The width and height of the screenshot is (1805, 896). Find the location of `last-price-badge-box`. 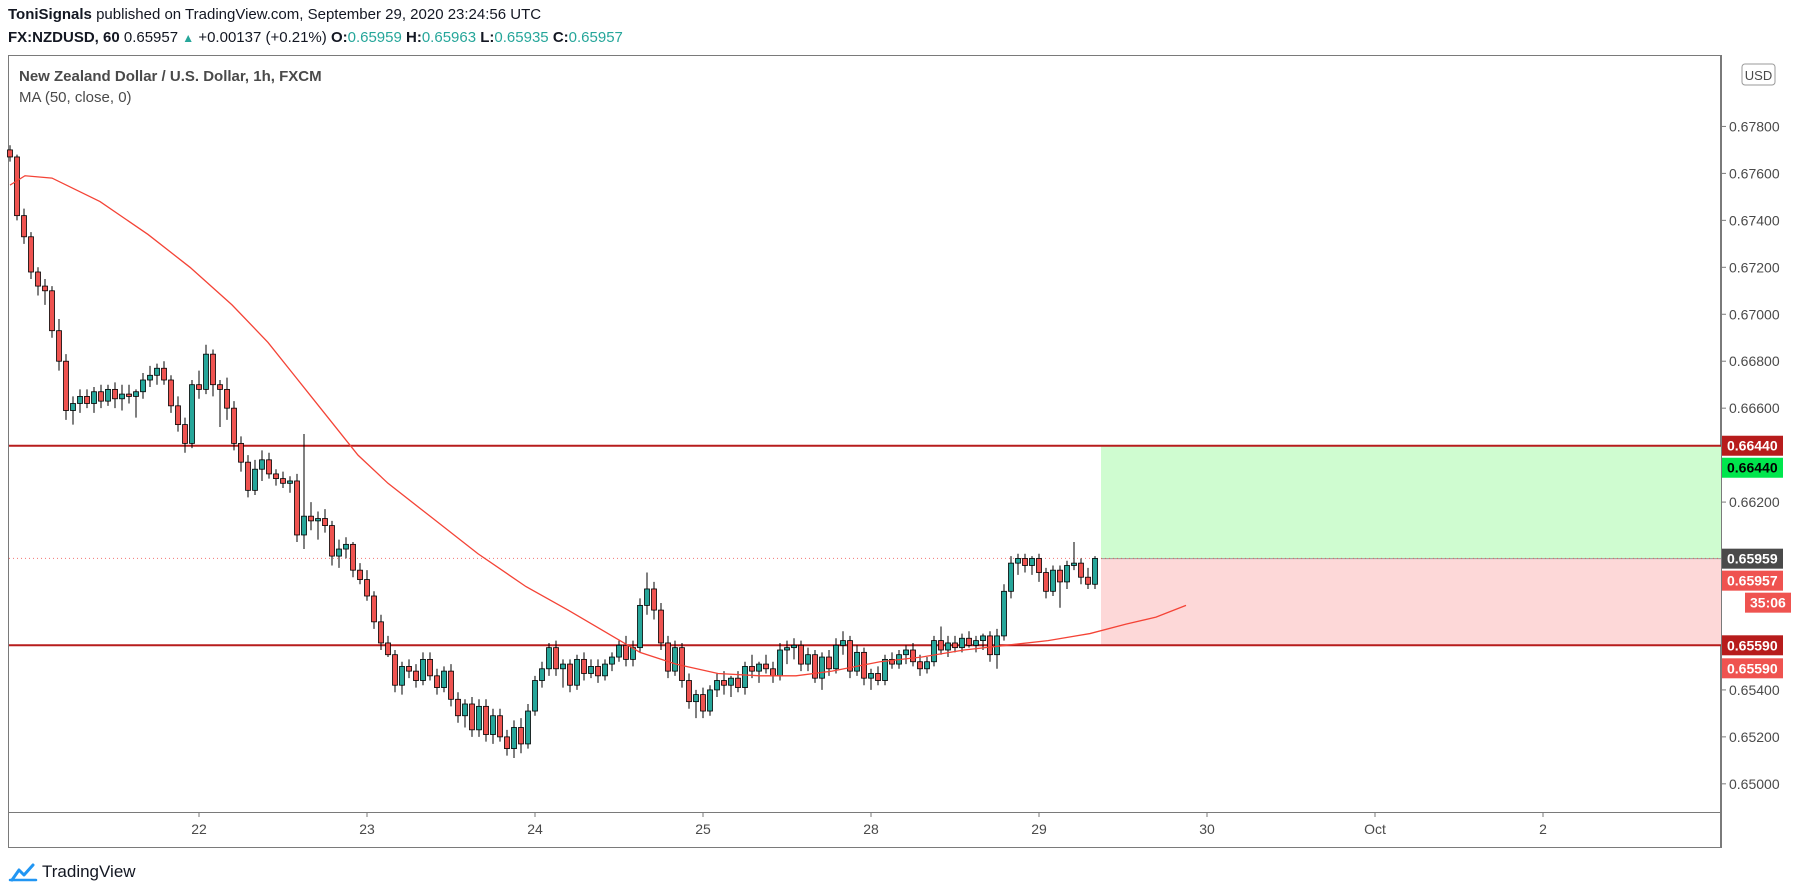

last-price-badge-box is located at coordinates (1752, 580).